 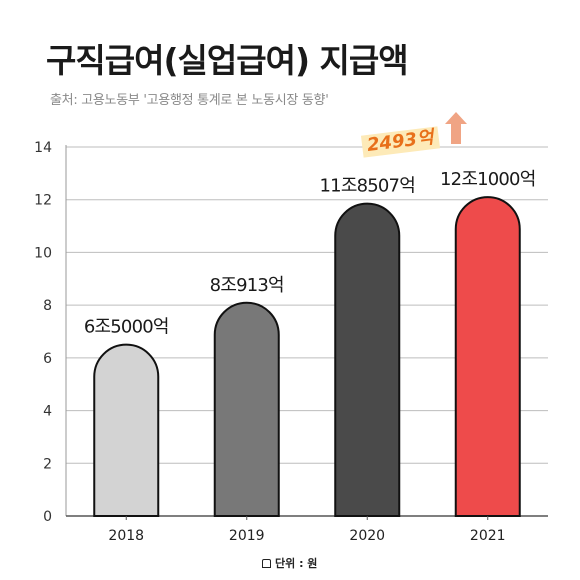 I want to click on chart-title: 구직급여(실업급여) 지급액, so click(x=227, y=60).